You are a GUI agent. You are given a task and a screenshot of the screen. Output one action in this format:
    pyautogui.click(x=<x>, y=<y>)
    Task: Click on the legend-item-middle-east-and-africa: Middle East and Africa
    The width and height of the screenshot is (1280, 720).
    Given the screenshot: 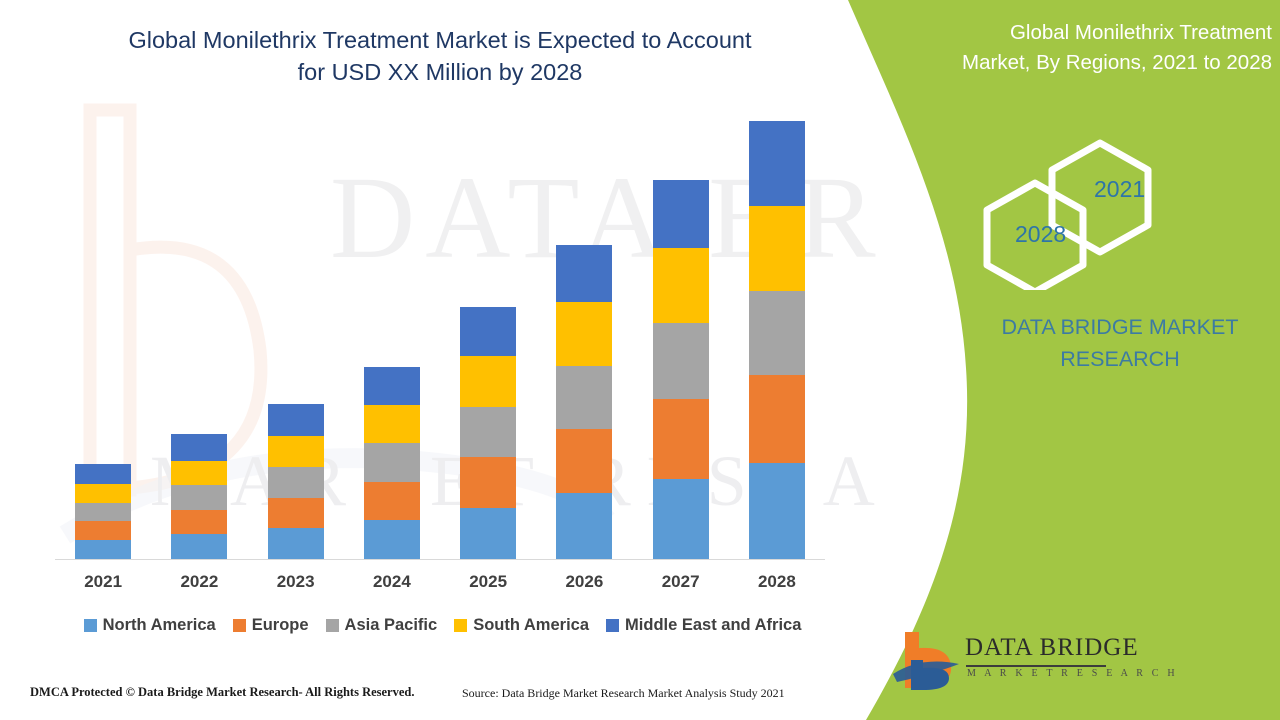 What is the action you would take?
    pyautogui.click(x=703, y=625)
    